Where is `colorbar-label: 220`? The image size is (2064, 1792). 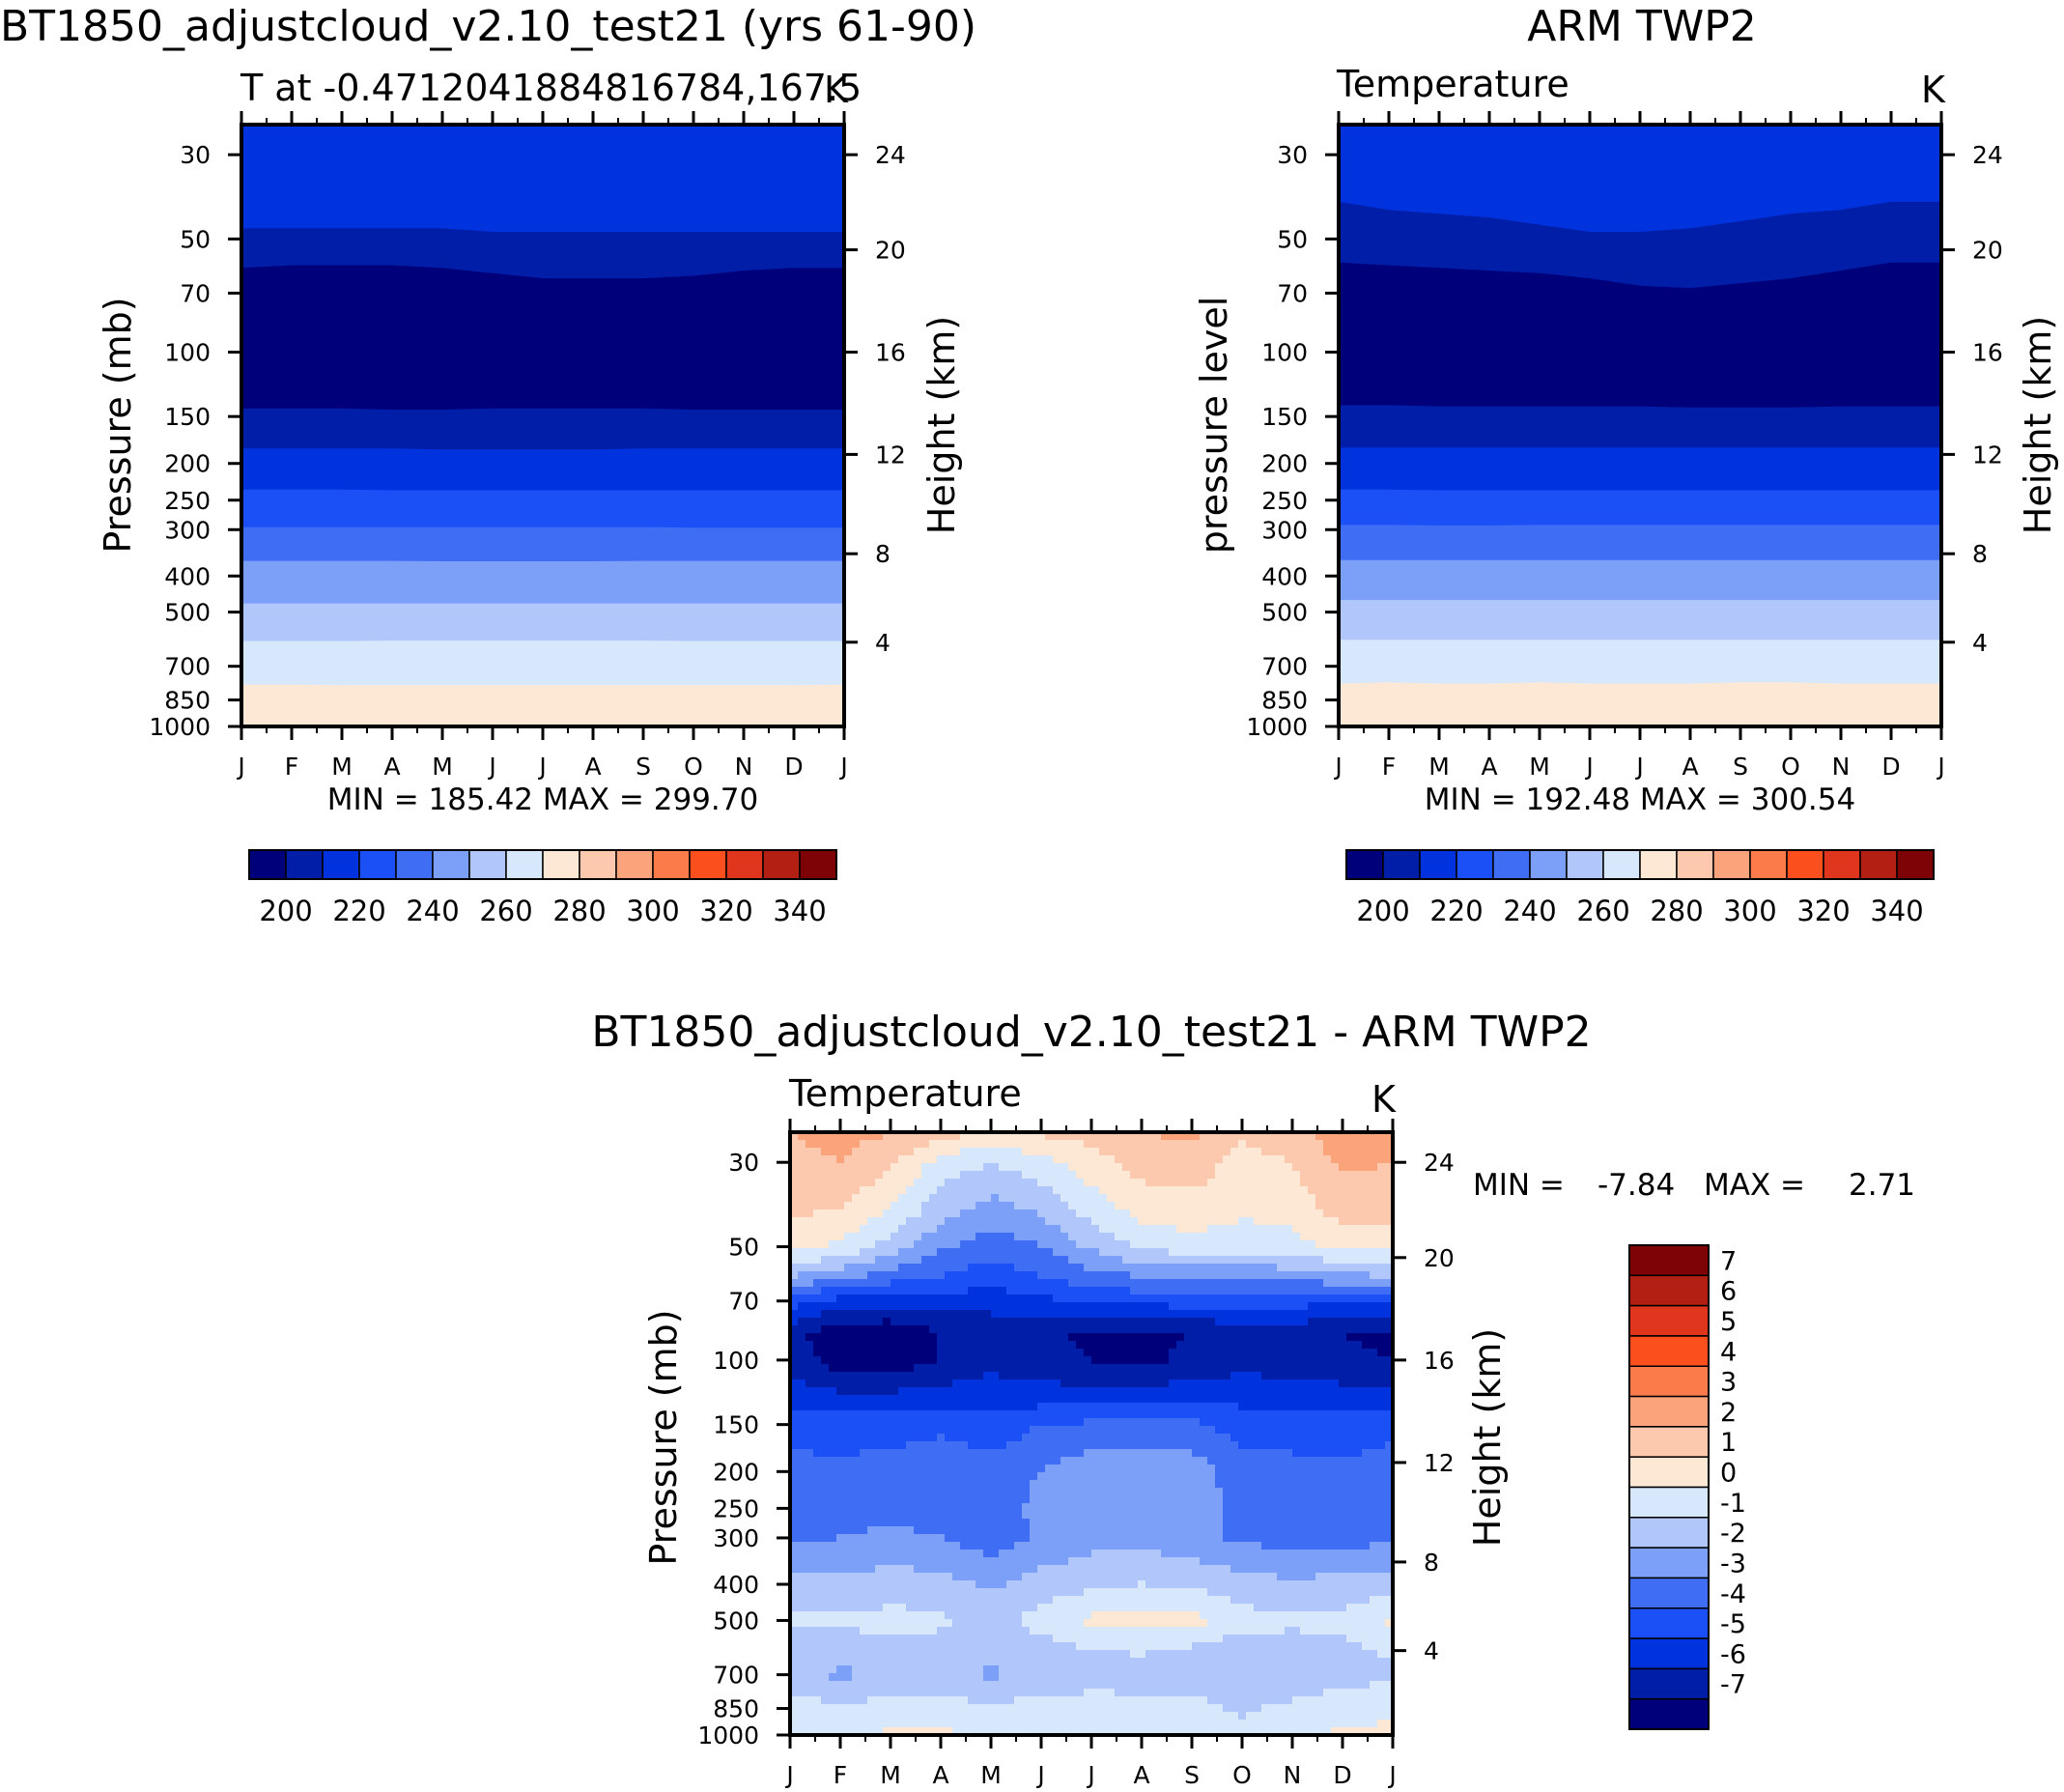 colorbar-label: 220 is located at coordinates (358, 911).